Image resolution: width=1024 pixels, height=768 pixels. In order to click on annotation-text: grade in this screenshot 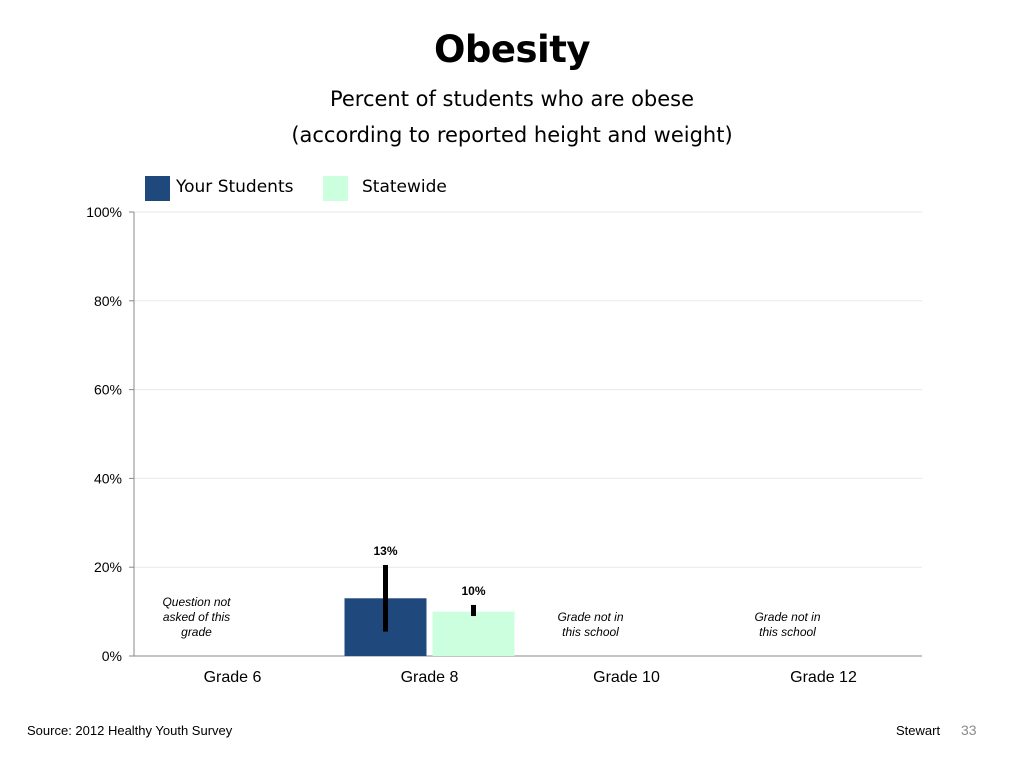, I will do `click(196, 632)`.